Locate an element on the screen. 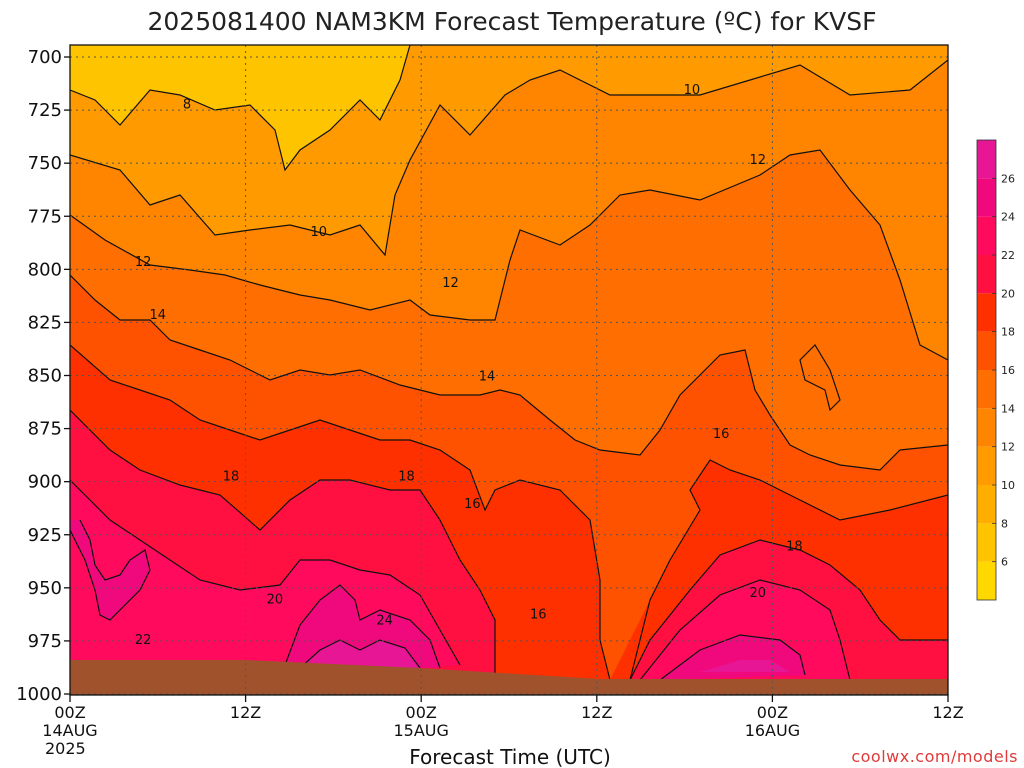 This screenshot has height=768, width=1024. colorbar: 6 8 10 12 14 16 18 20 22 24 26 is located at coordinates (995, 370).